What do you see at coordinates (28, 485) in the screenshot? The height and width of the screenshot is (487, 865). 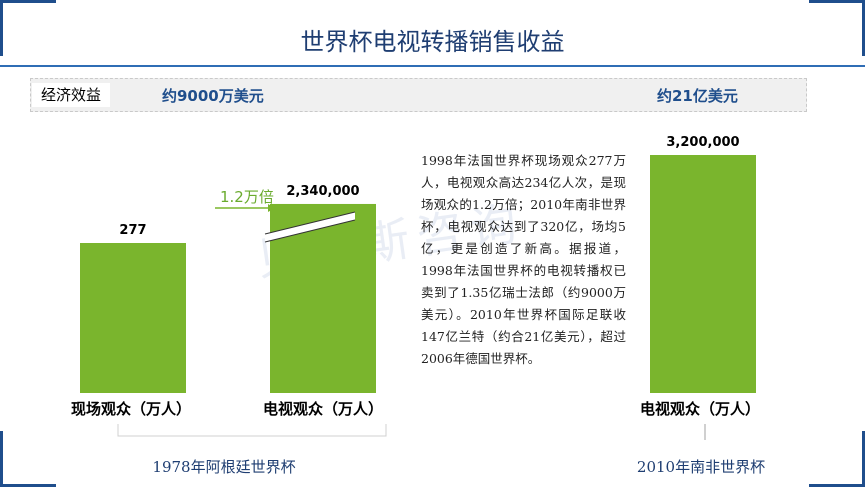 I see `corner-accent-bl` at bounding box center [28, 485].